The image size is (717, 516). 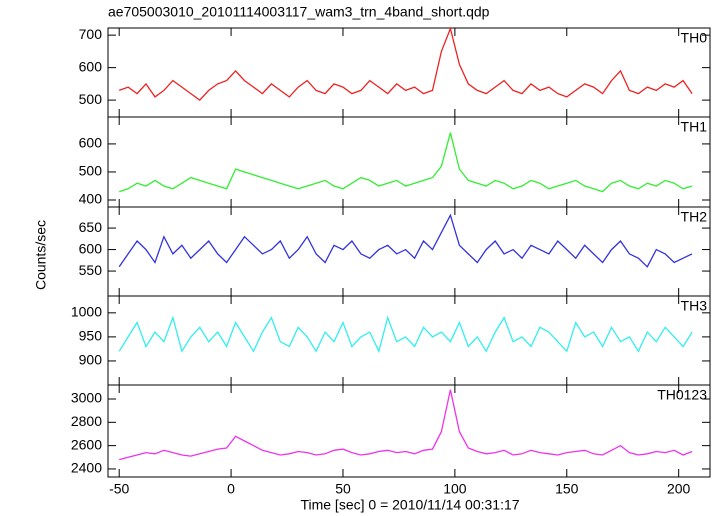 I want to click on panel-label: TH3, so click(x=694, y=306).